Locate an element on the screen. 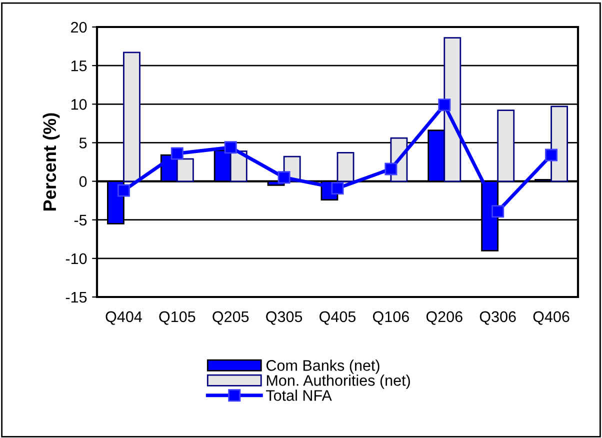  y-tick-label: 10 is located at coordinates (79, 104).